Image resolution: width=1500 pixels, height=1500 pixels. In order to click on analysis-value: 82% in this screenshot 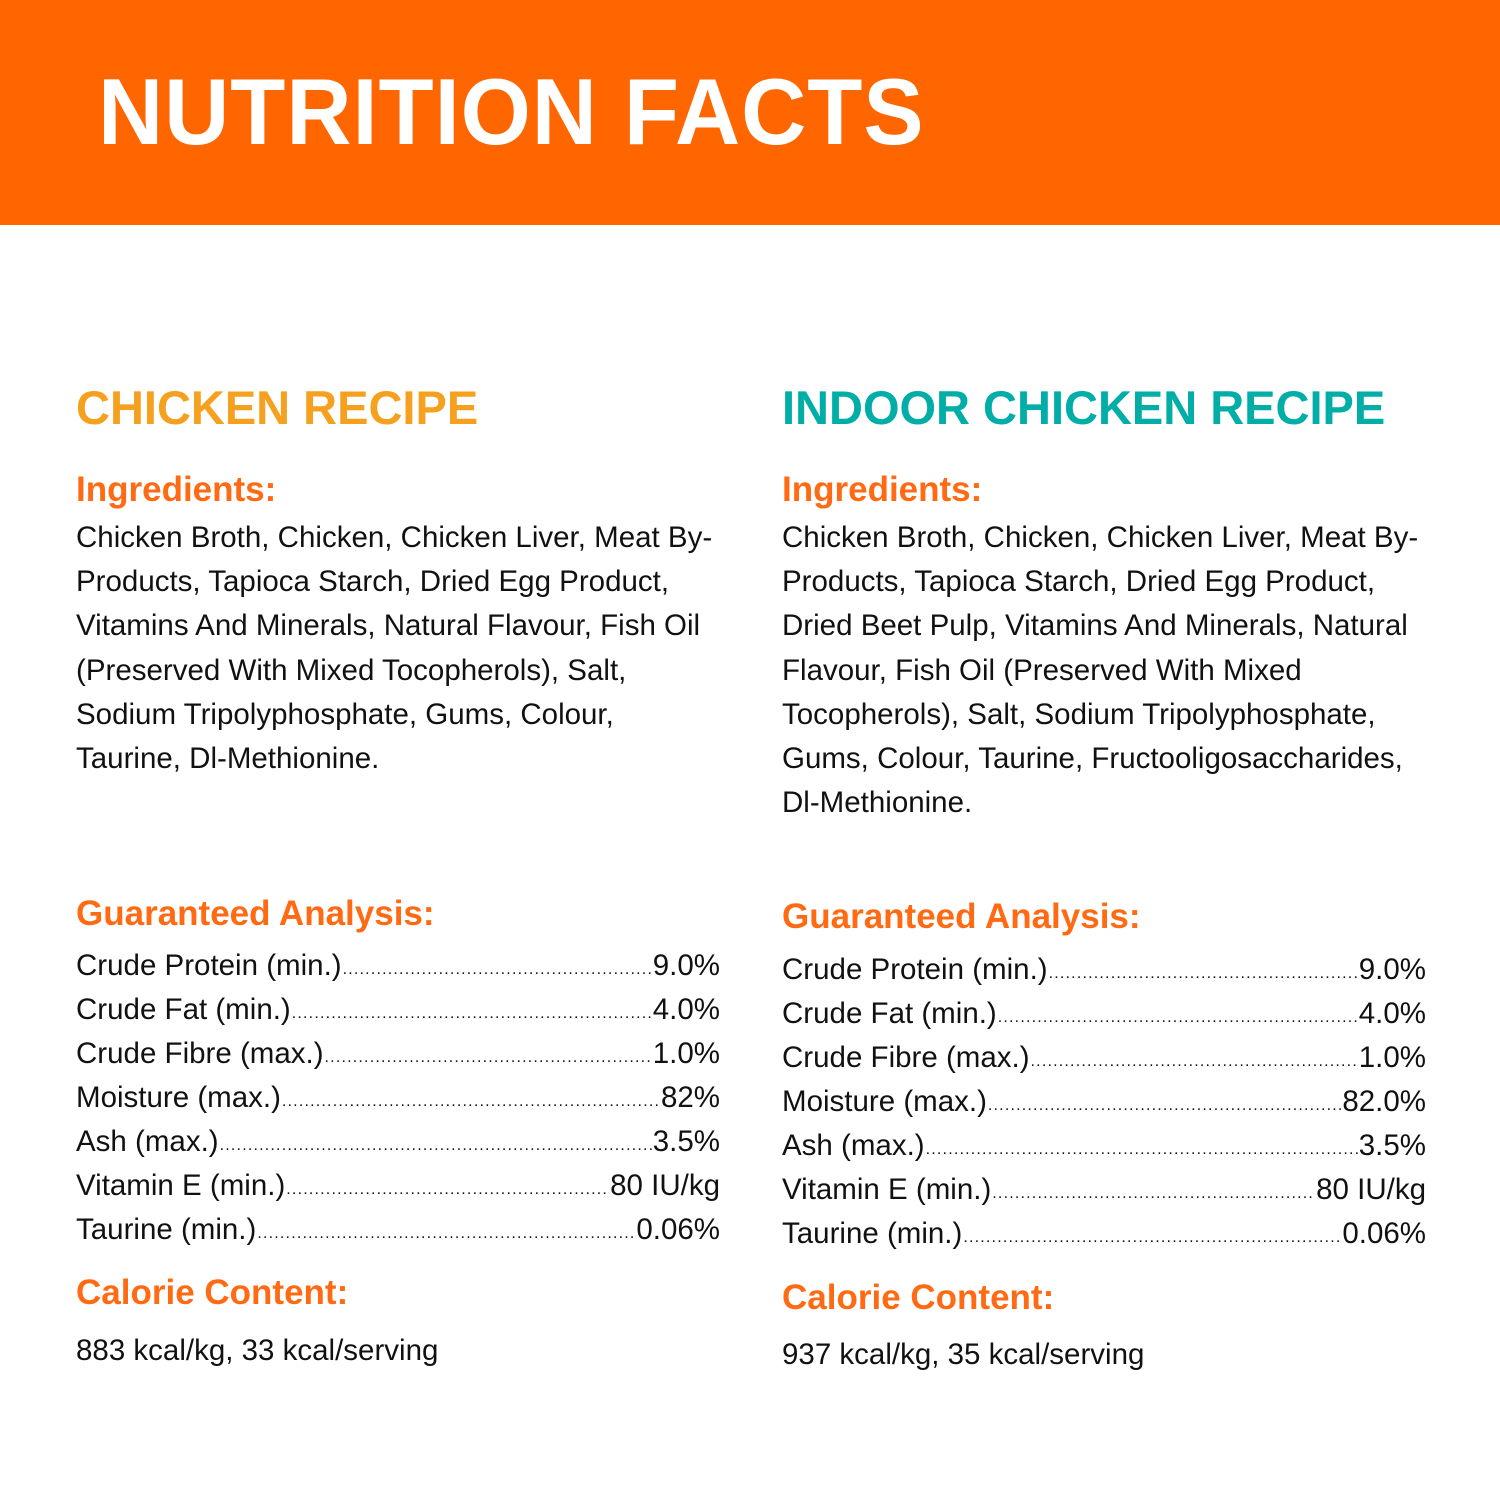, I will do `click(690, 1097)`.